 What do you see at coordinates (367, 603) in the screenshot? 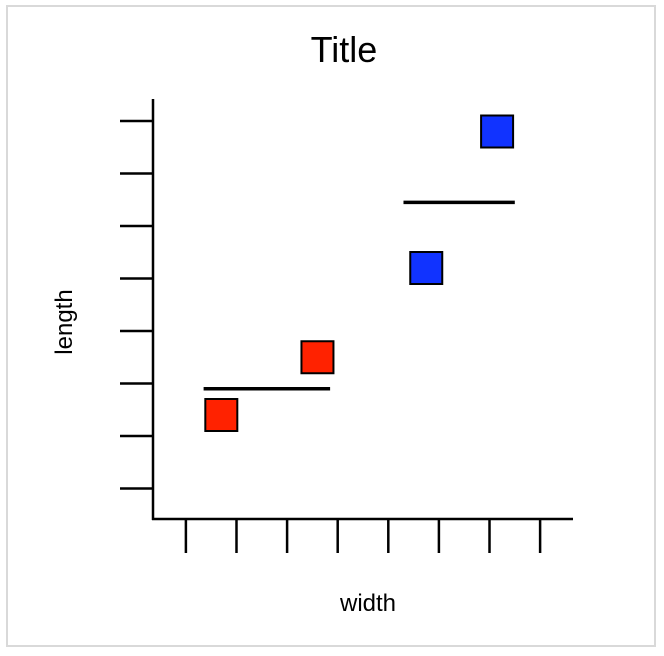
I see `x-axis-label: width` at bounding box center [367, 603].